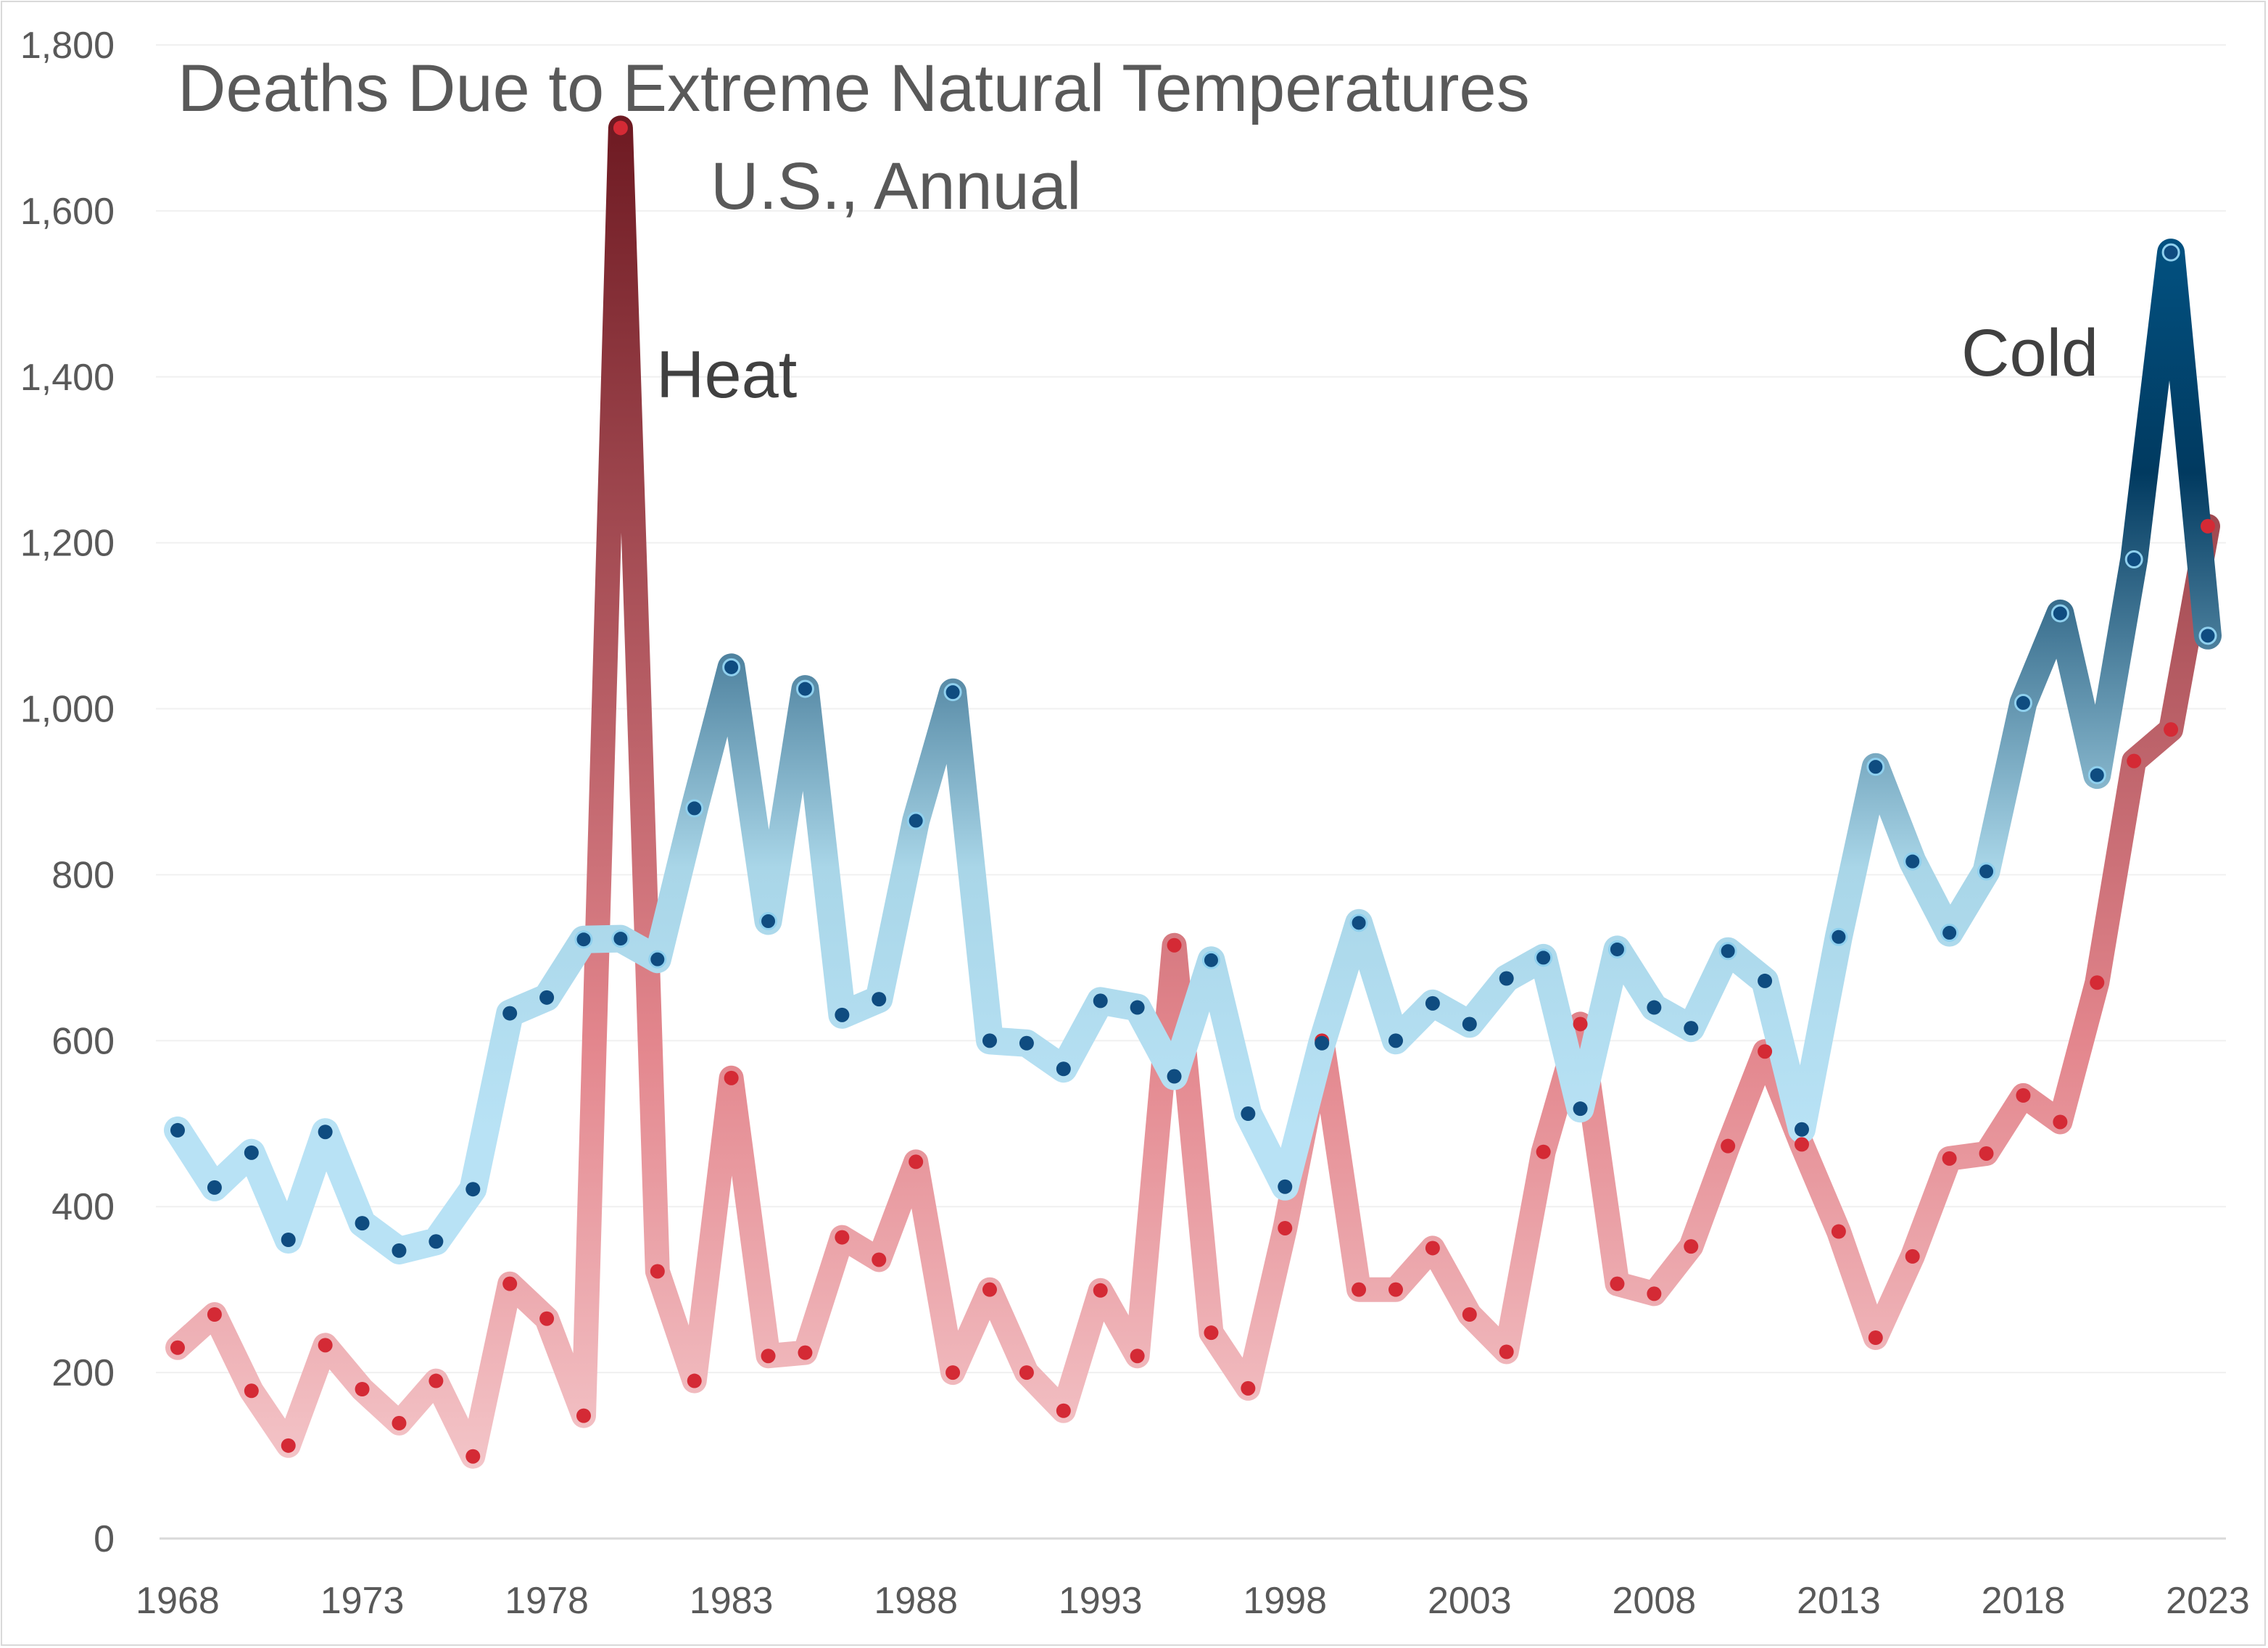 The height and width of the screenshot is (1648, 2268). I want to click on x-tick-label: 1983, so click(732, 1601).